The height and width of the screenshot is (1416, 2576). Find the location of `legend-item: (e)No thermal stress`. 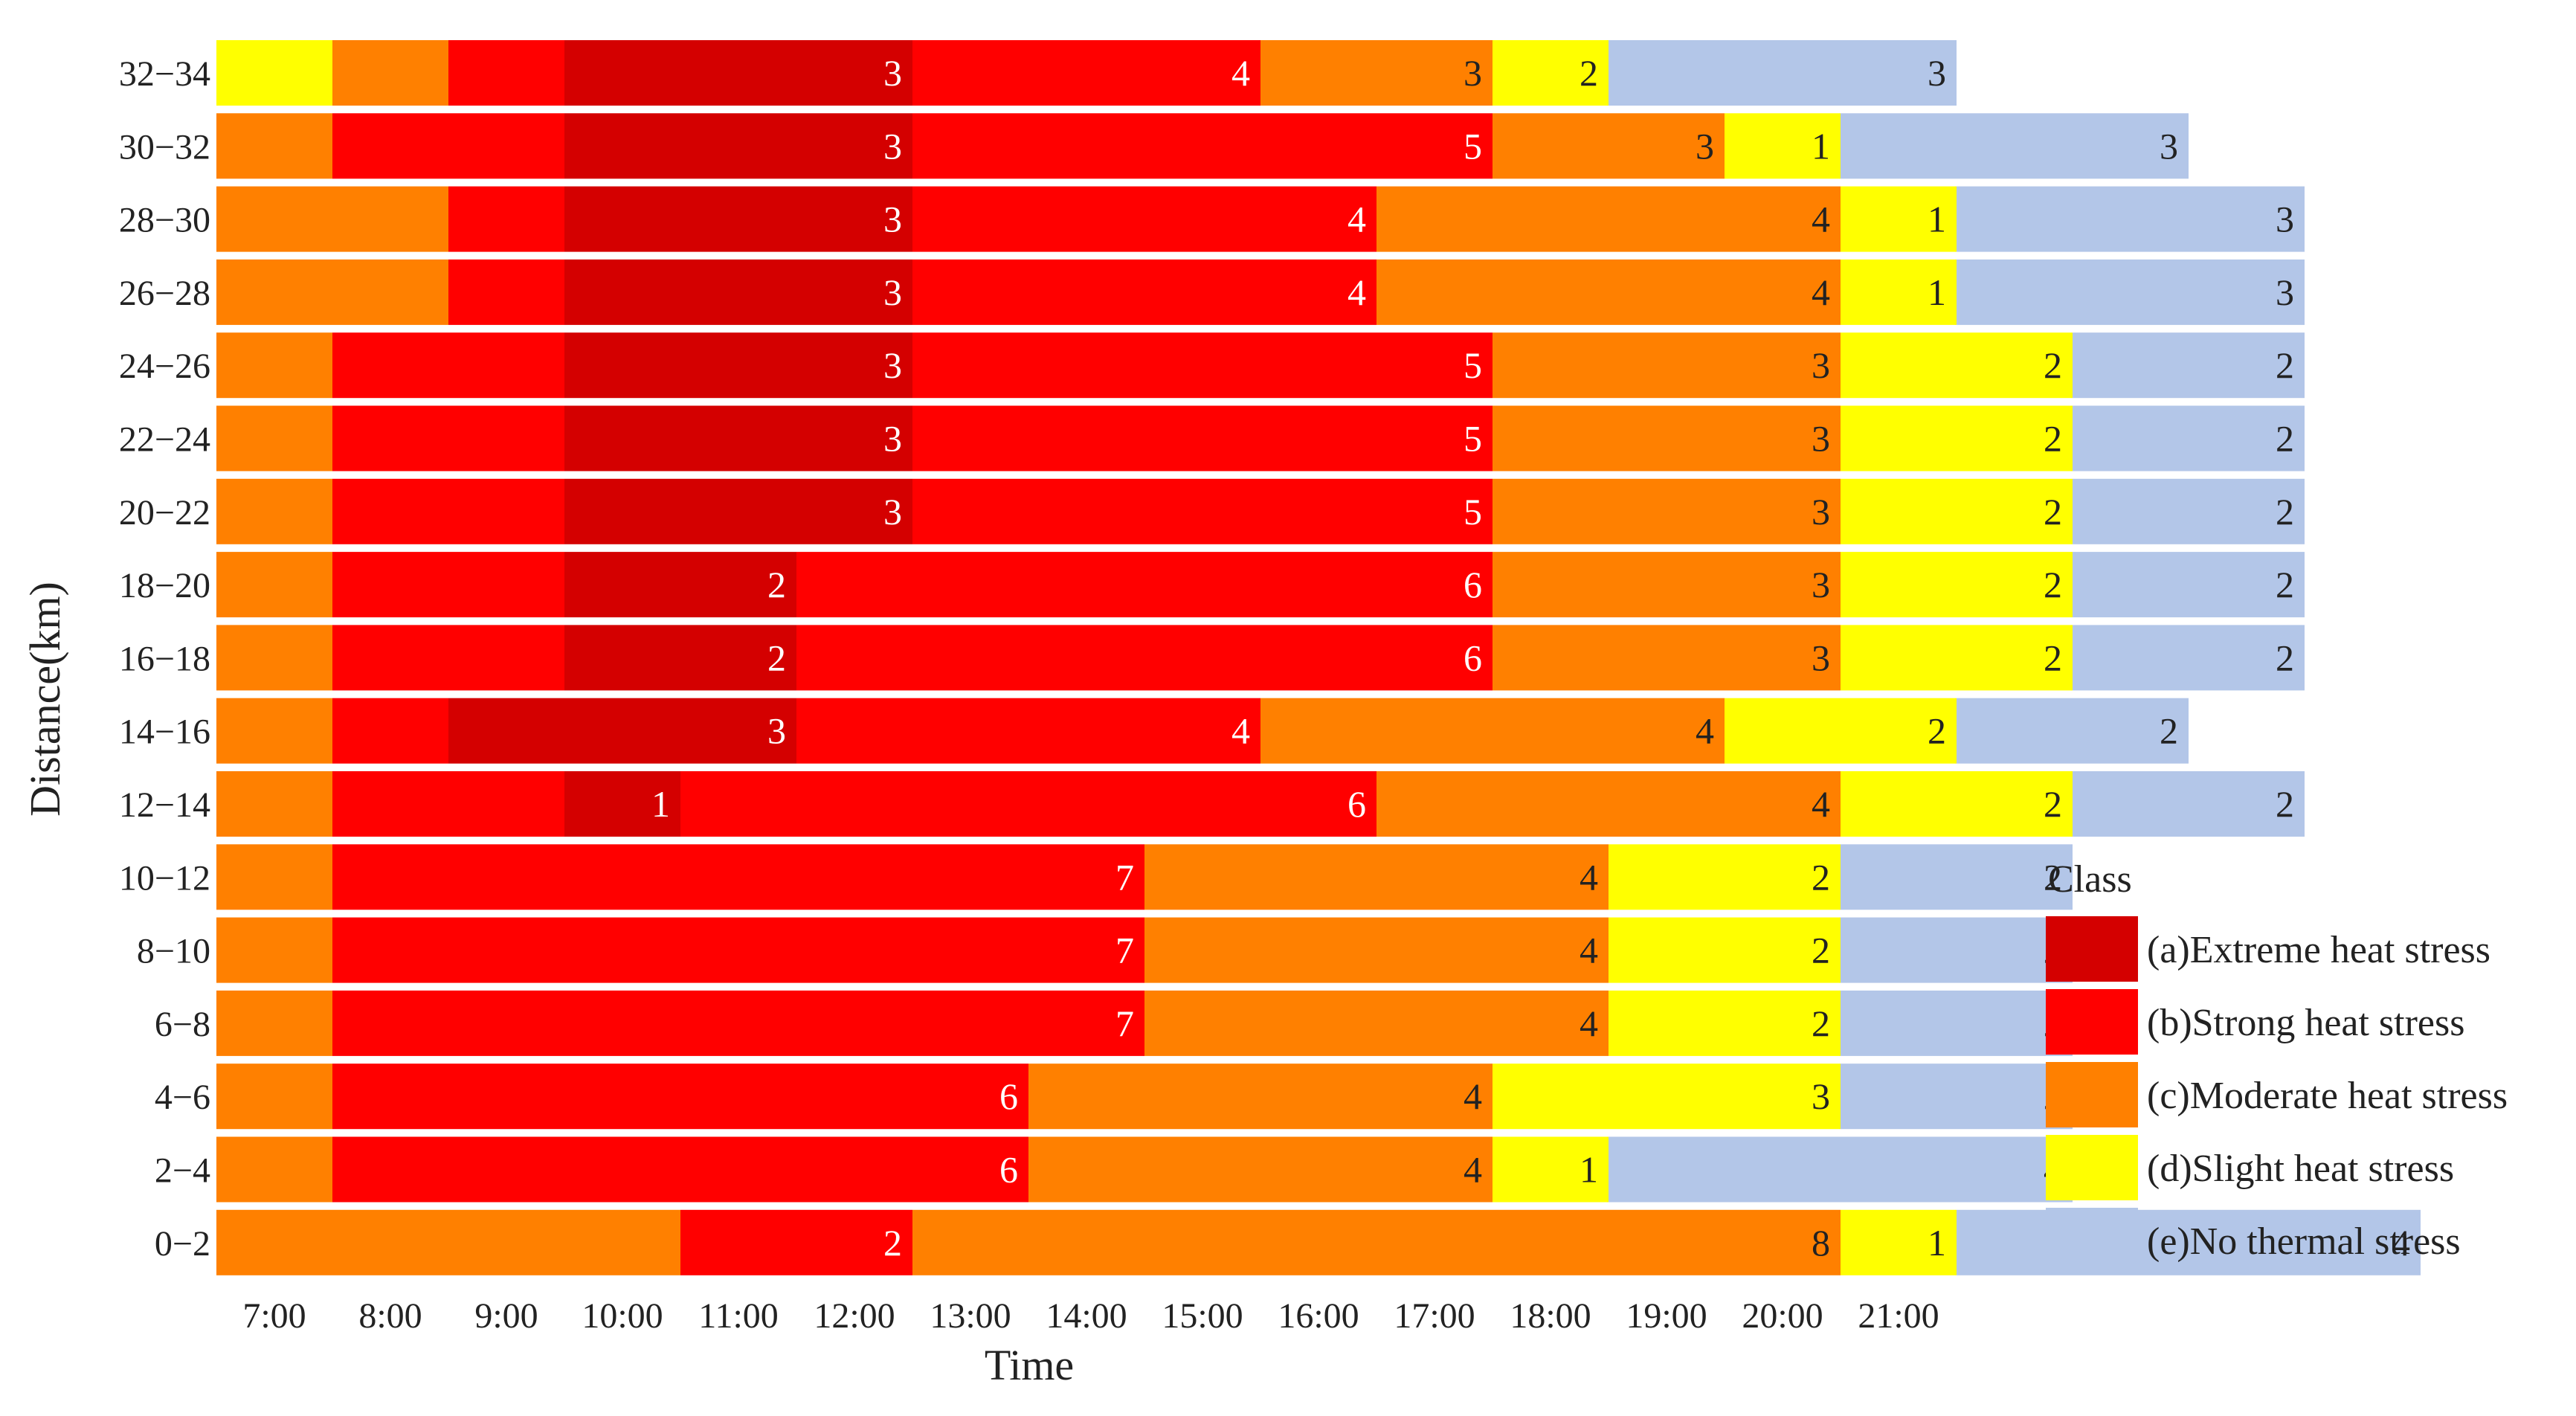

legend-item: (e)No thermal stress is located at coordinates (2253, 1240).